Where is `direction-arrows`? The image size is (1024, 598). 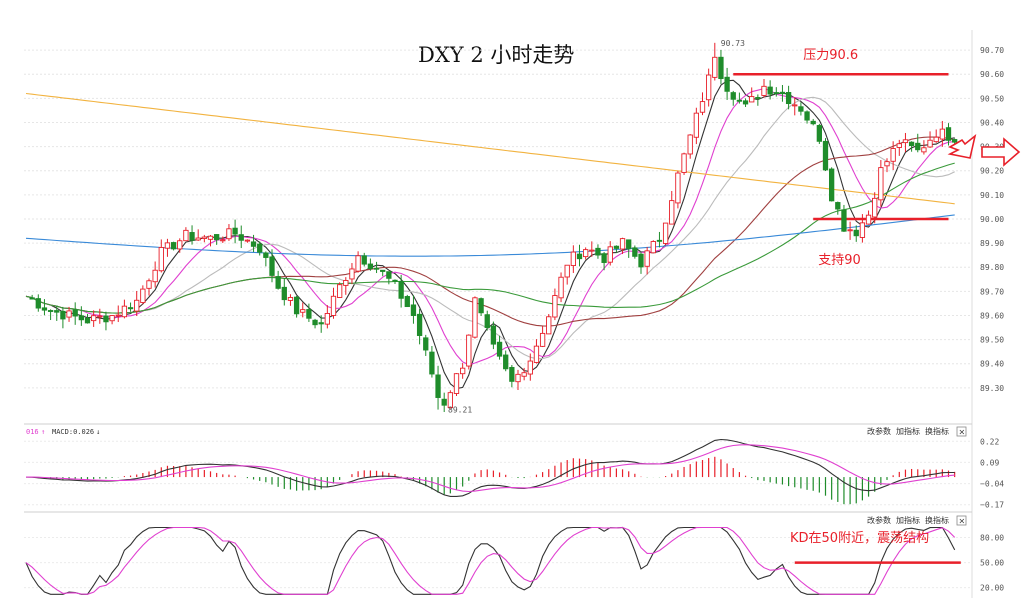 direction-arrows is located at coordinates (984, 150).